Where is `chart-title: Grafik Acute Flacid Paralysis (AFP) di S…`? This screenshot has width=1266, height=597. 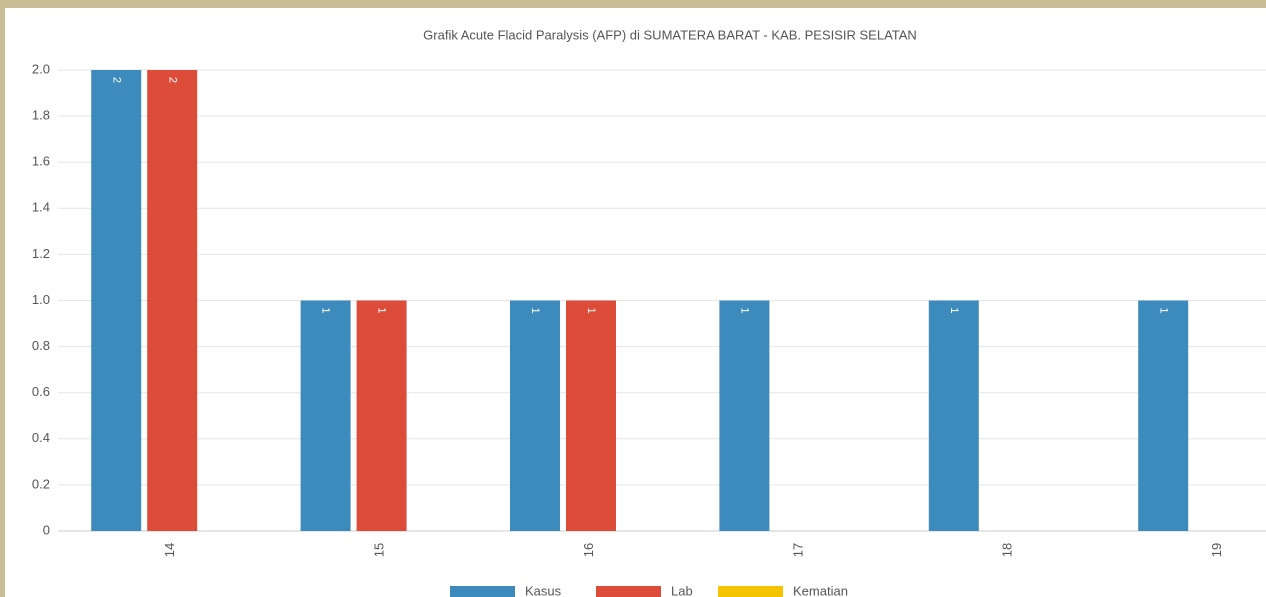 chart-title: Grafik Acute Flacid Paralysis (AFP) di S… is located at coordinates (670, 34).